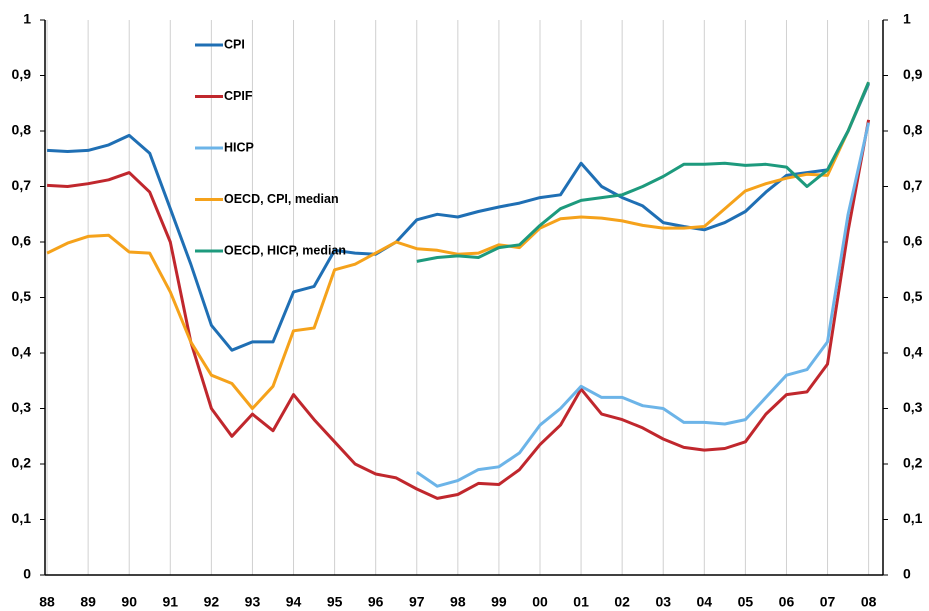 Image resolution: width=929 pixels, height=611 pixels. What do you see at coordinates (171, 602) in the screenshot?
I see `x-tick-label: 91` at bounding box center [171, 602].